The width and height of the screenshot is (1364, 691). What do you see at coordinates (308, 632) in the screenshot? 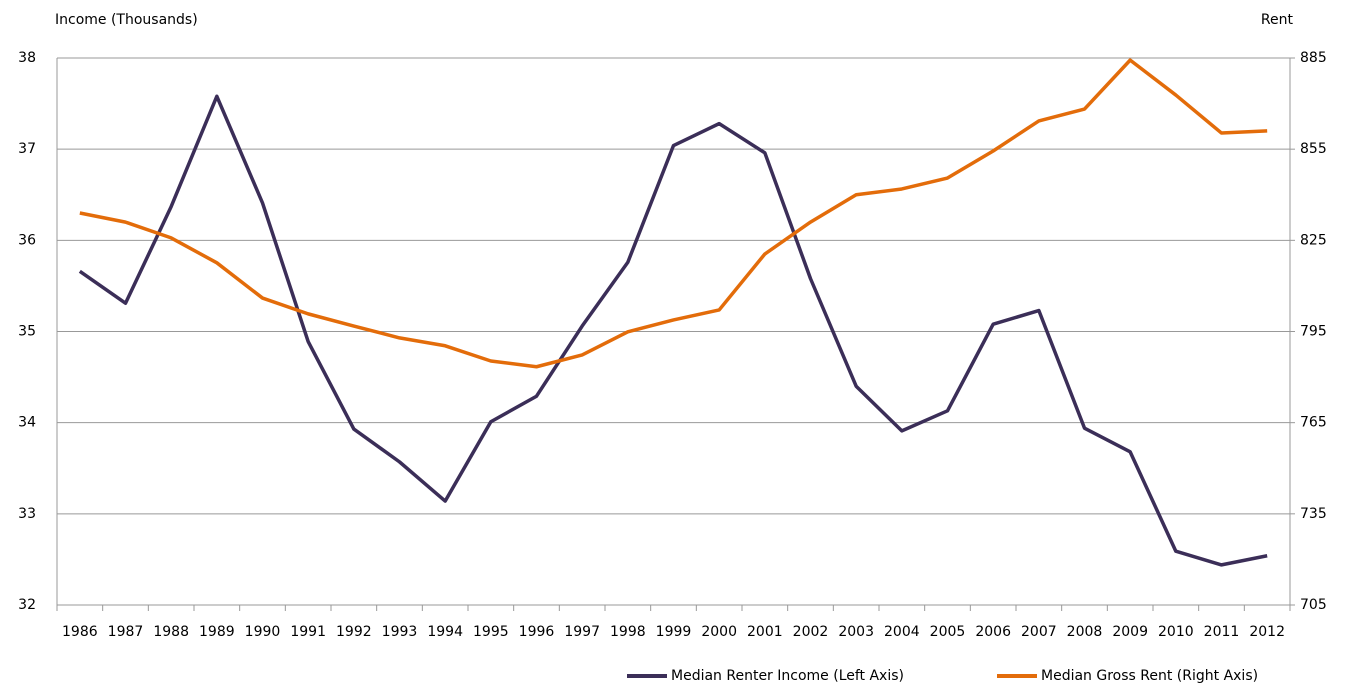
I see `x-tick-label: 1991` at bounding box center [308, 632].